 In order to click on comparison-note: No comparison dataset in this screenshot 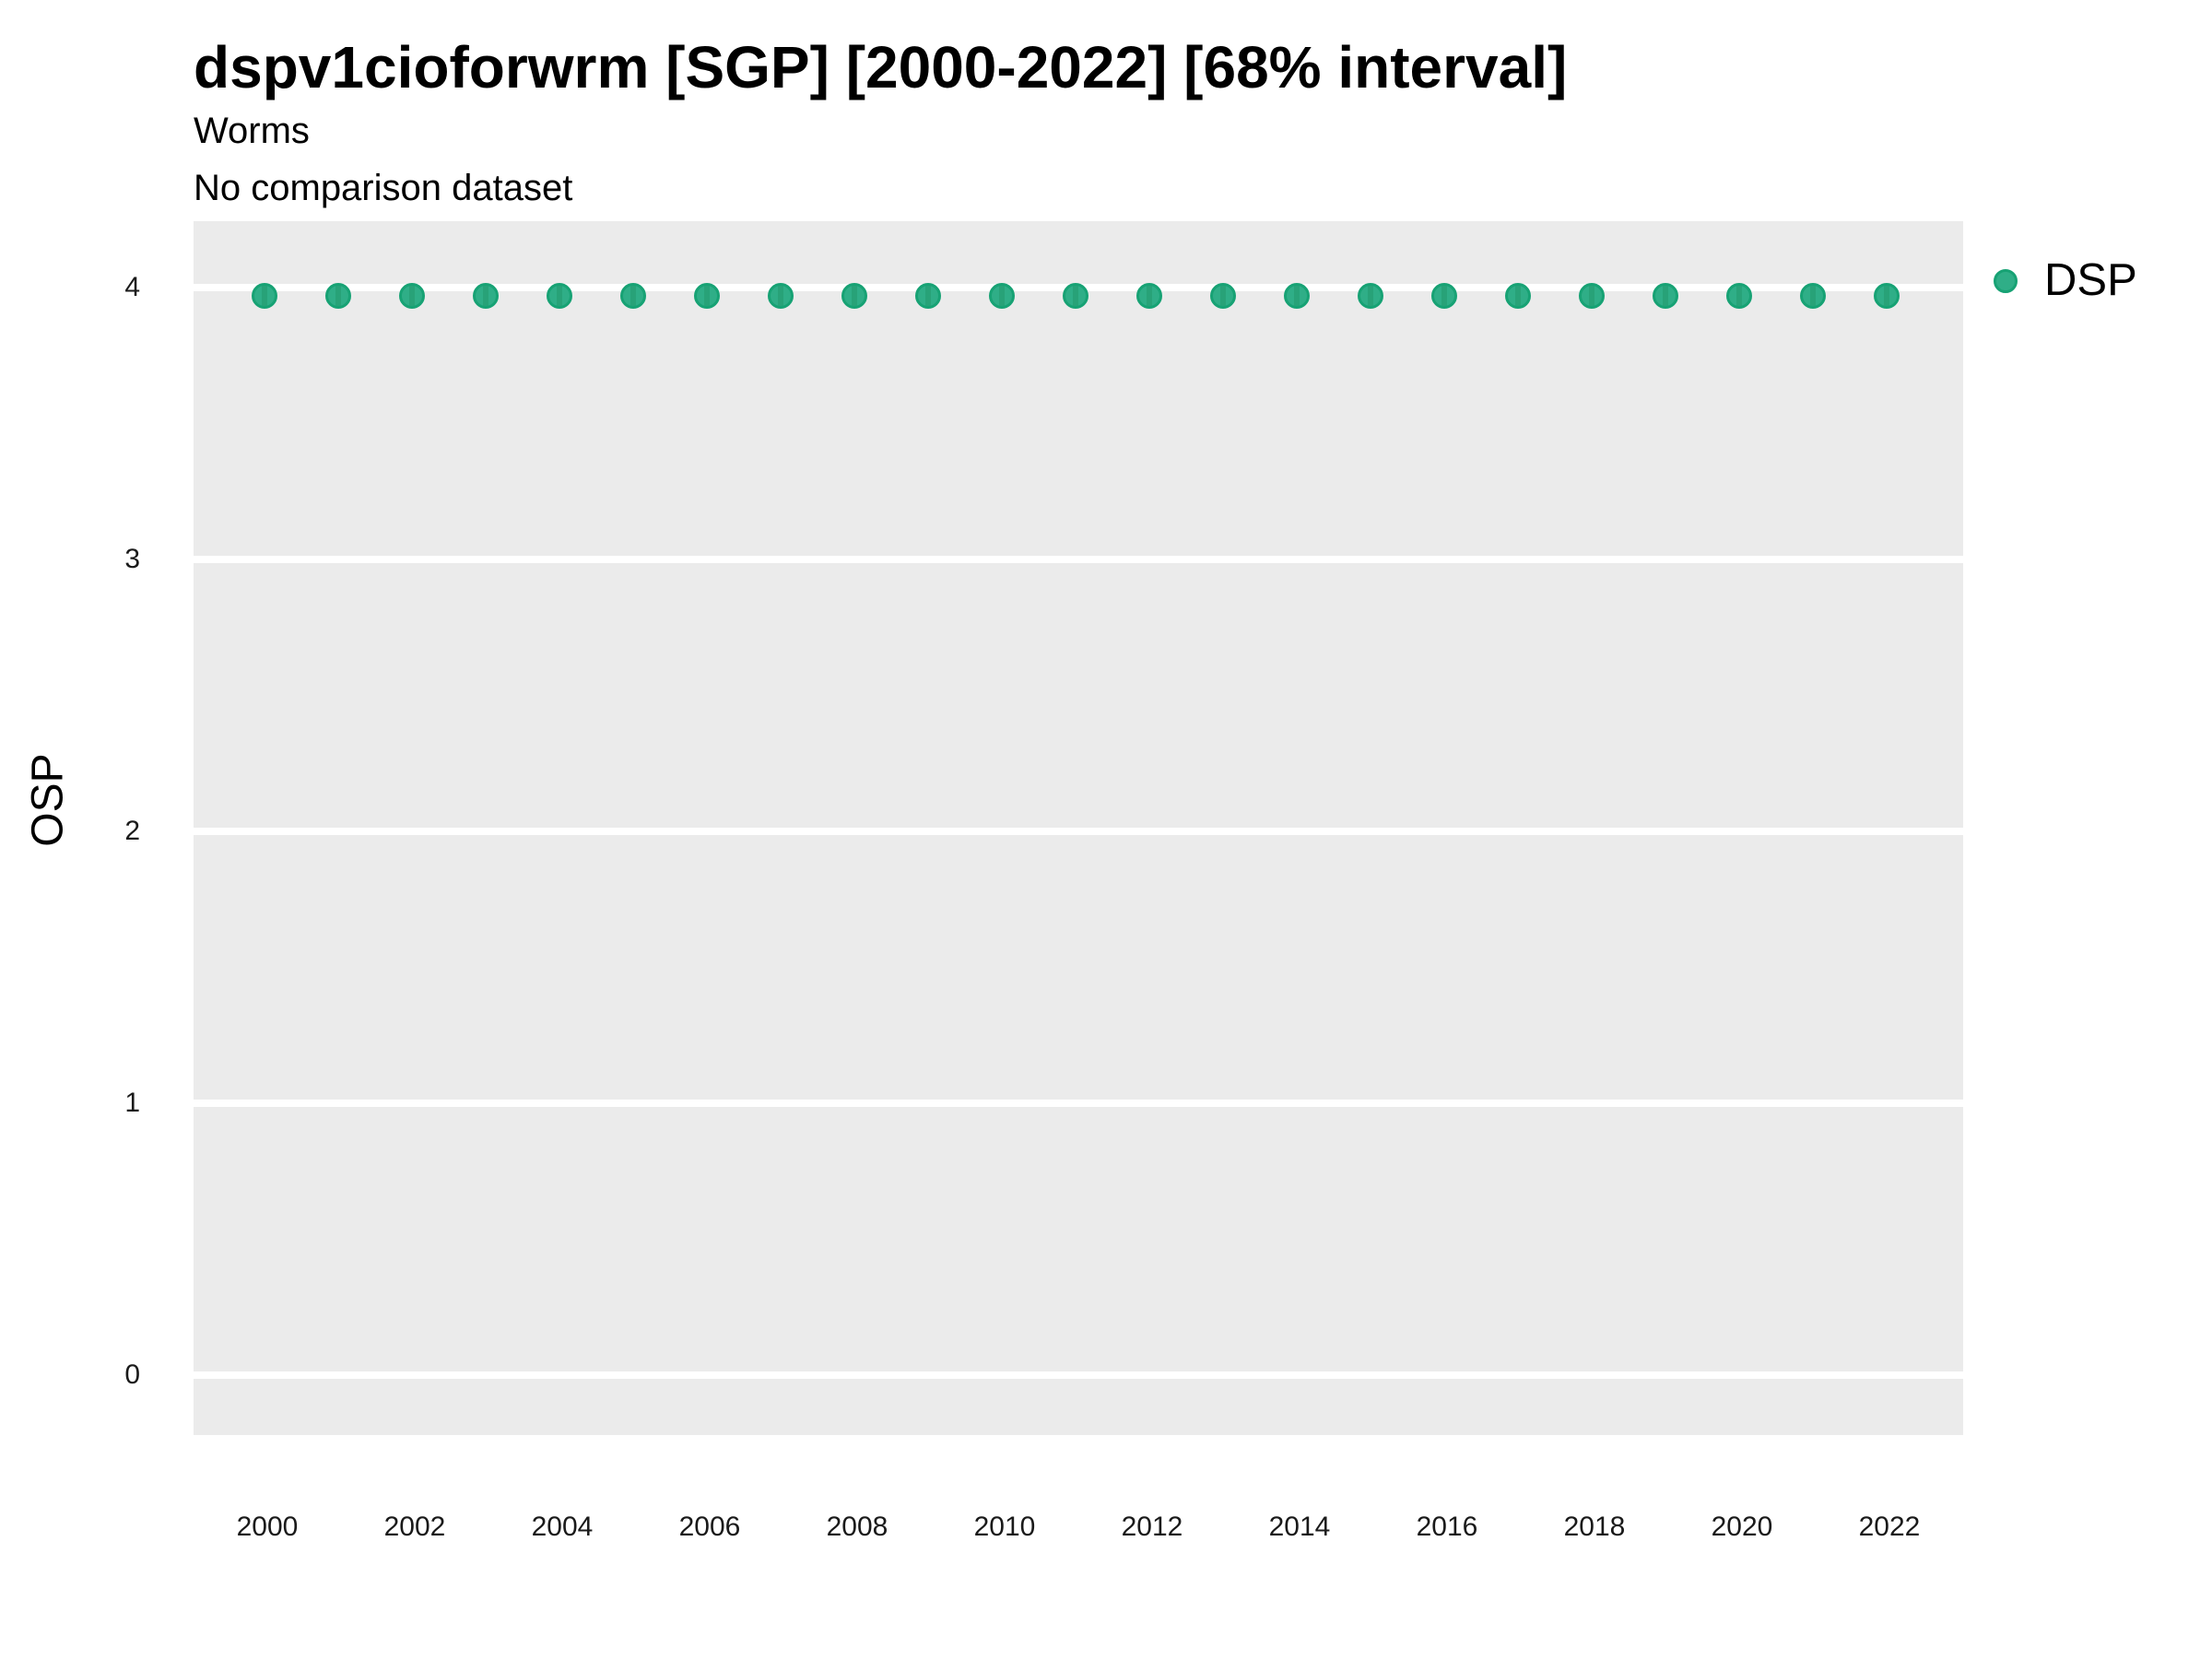, I will do `click(383, 188)`.